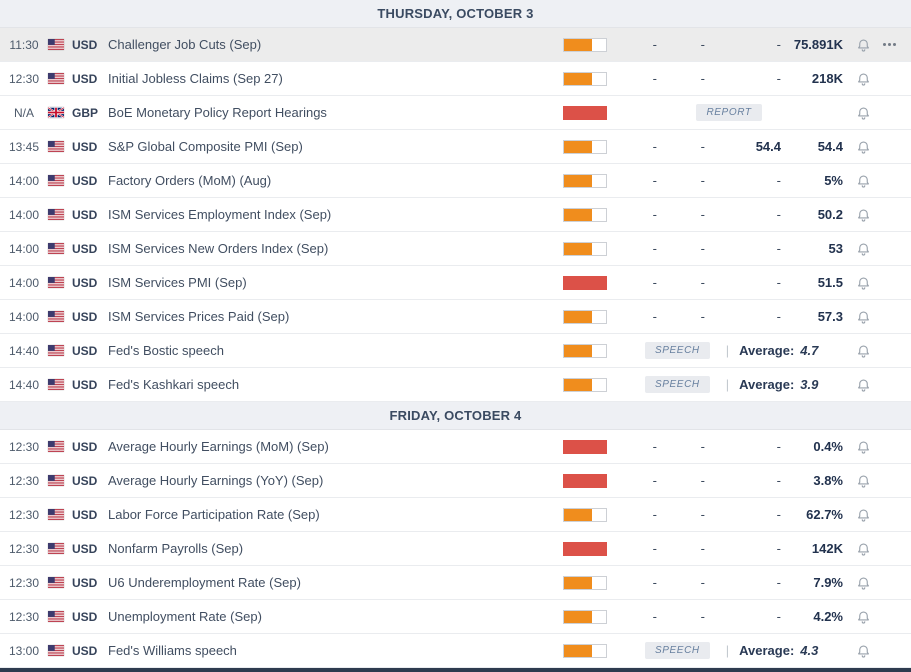  Describe the element at coordinates (828, 446) in the screenshot. I see `previous-value: 0.4%` at that location.